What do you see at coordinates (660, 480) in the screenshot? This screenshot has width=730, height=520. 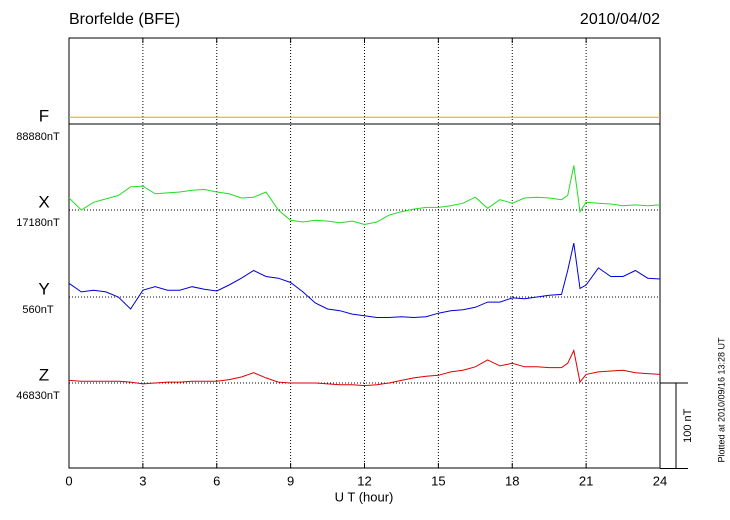 I see `x-tick-label: 24` at bounding box center [660, 480].